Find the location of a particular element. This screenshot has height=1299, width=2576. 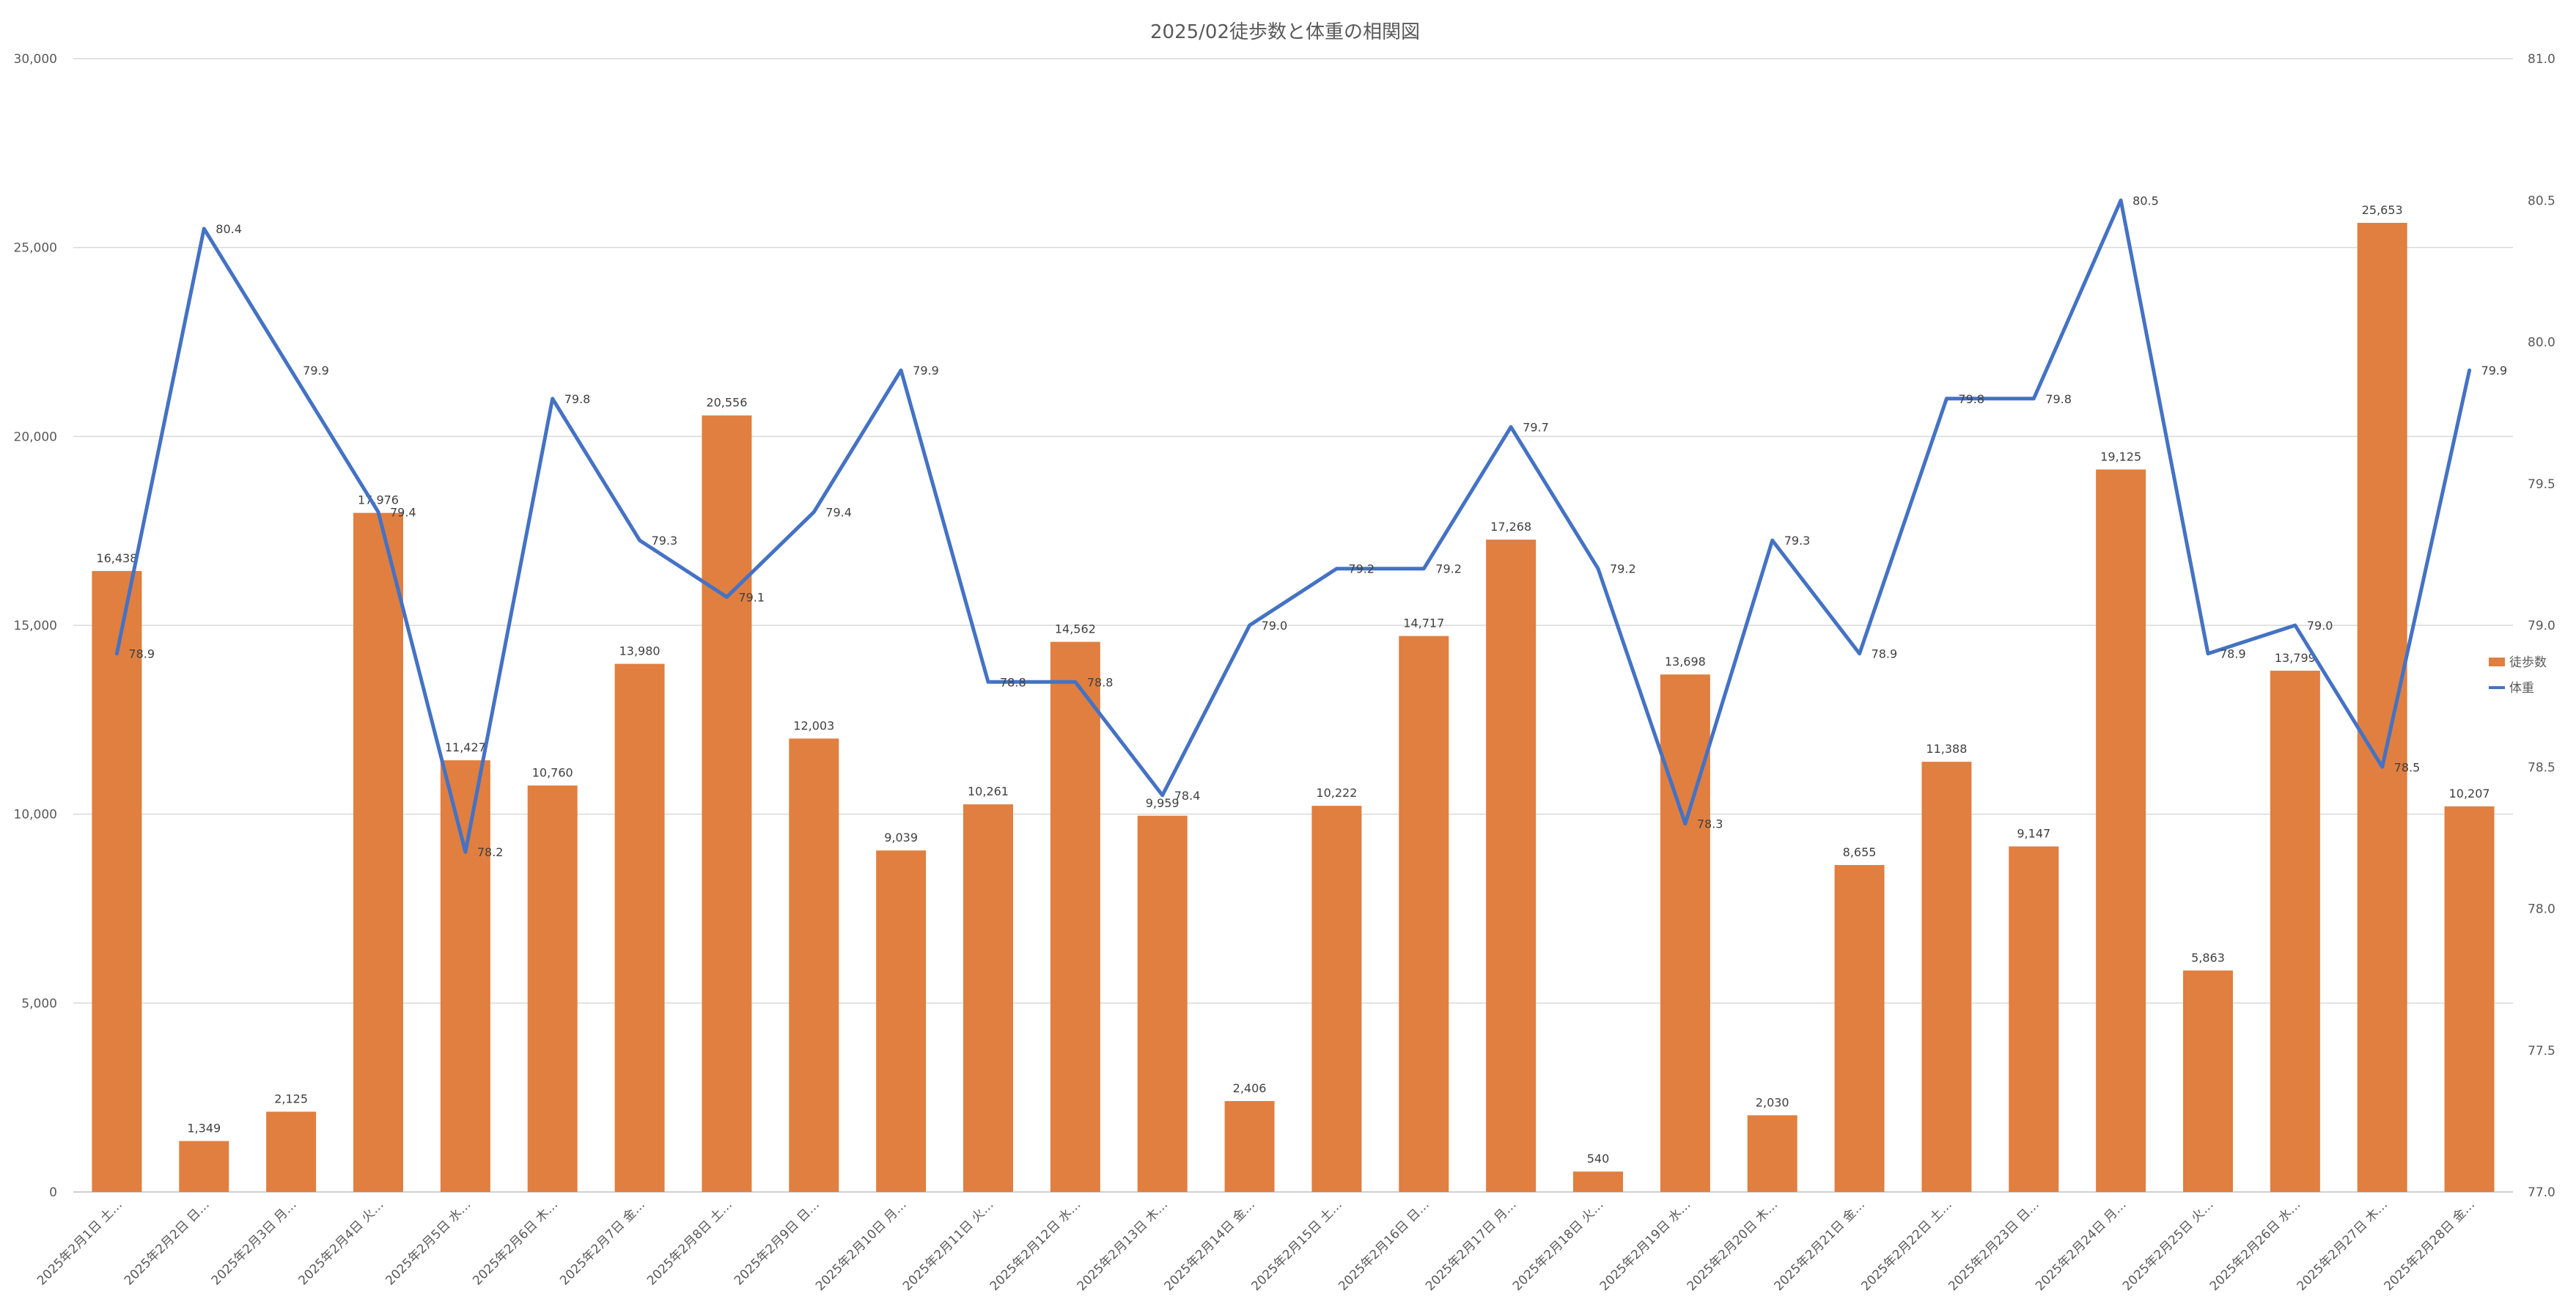

left-axis-tick-label: 10,000 is located at coordinates (35, 816).